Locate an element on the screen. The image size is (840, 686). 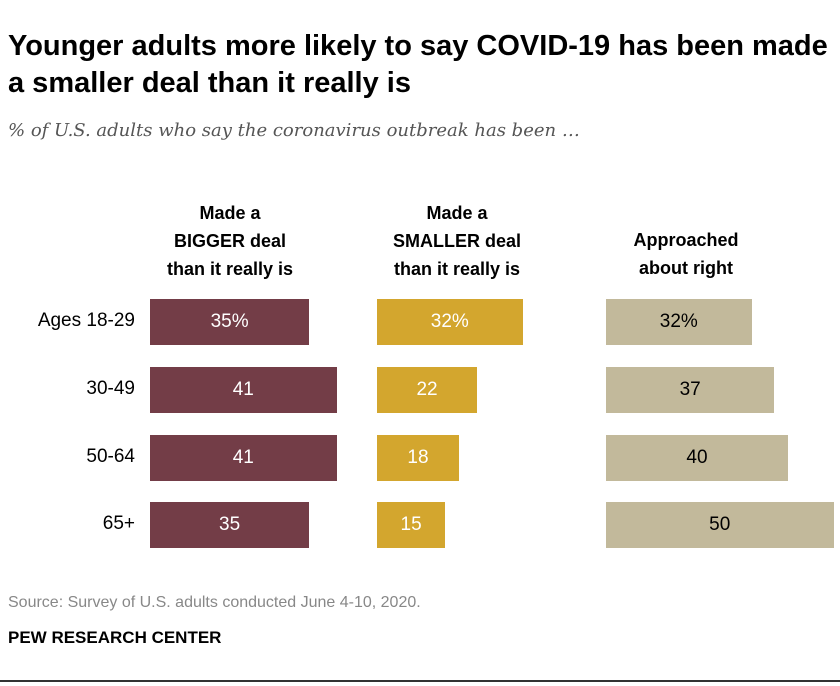
data-label: 35 is located at coordinates (230, 524).